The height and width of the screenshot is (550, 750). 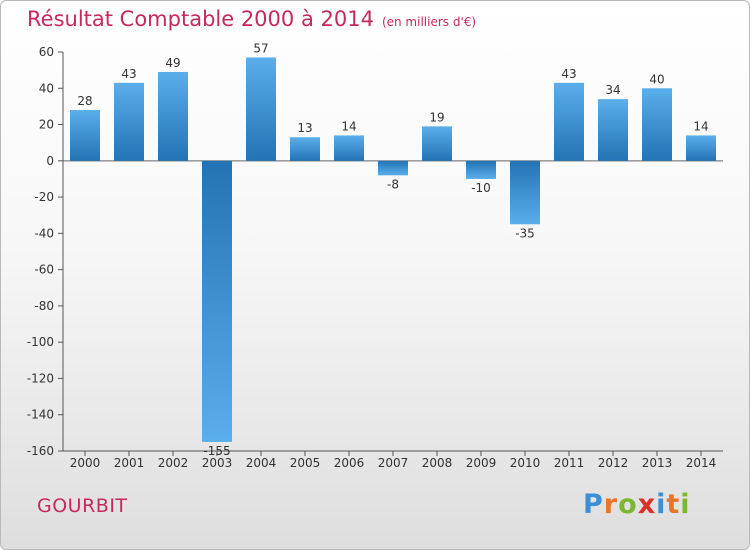 I want to click on bar-2007, so click(x=393, y=168).